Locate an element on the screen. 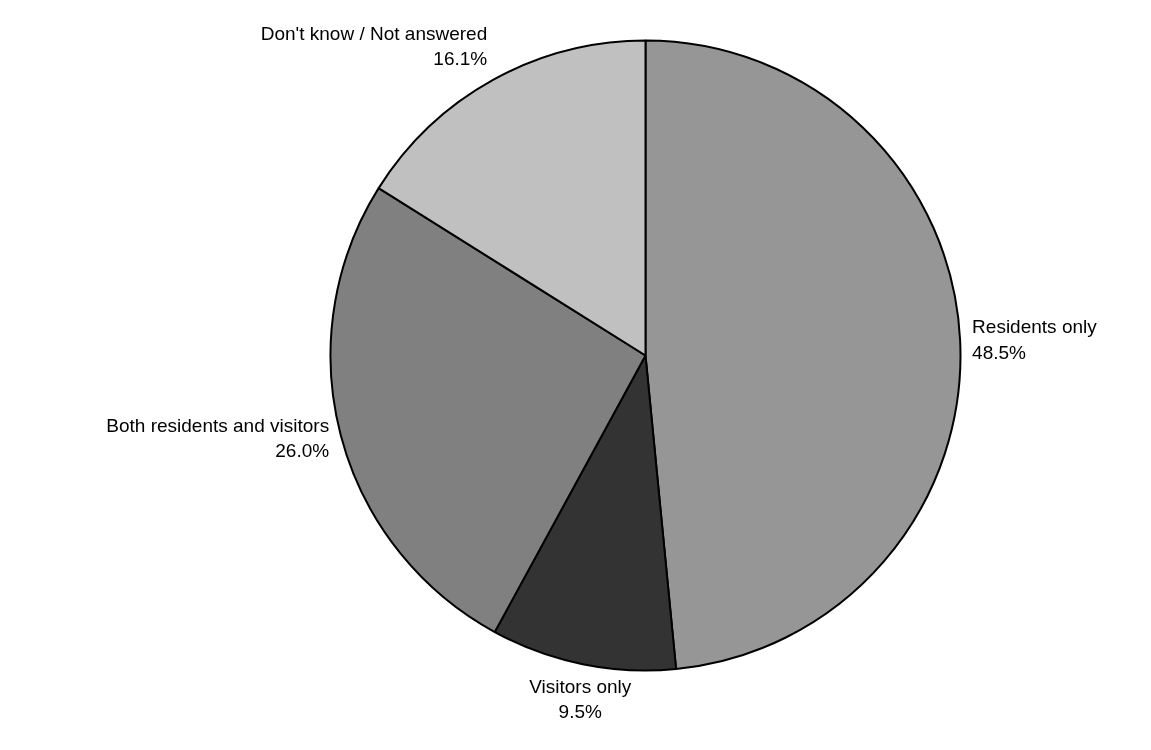 This screenshot has height=750, width=1151. data-label: 26.0% is located at coordinates (302, 451).